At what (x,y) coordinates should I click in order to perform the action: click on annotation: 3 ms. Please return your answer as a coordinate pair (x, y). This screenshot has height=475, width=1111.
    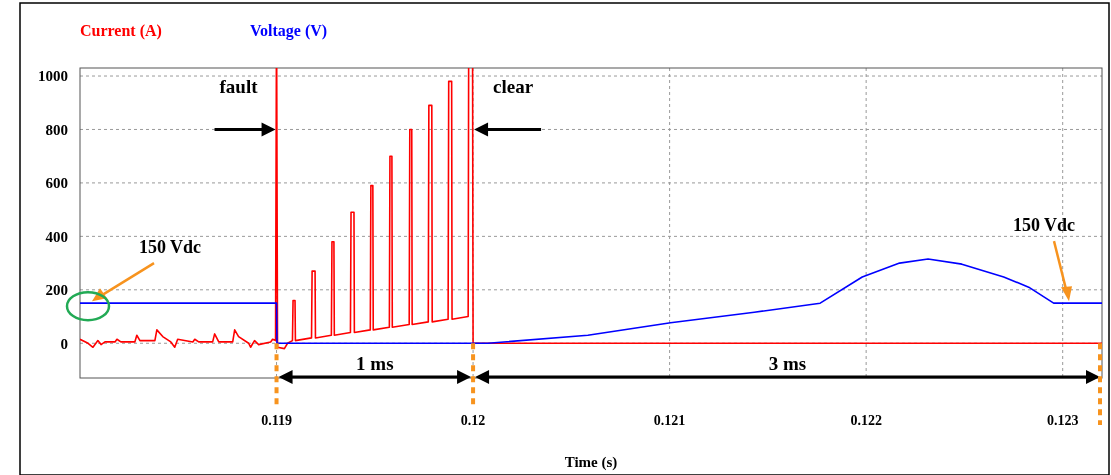
    Looking at the image, I should click on (787, 363).